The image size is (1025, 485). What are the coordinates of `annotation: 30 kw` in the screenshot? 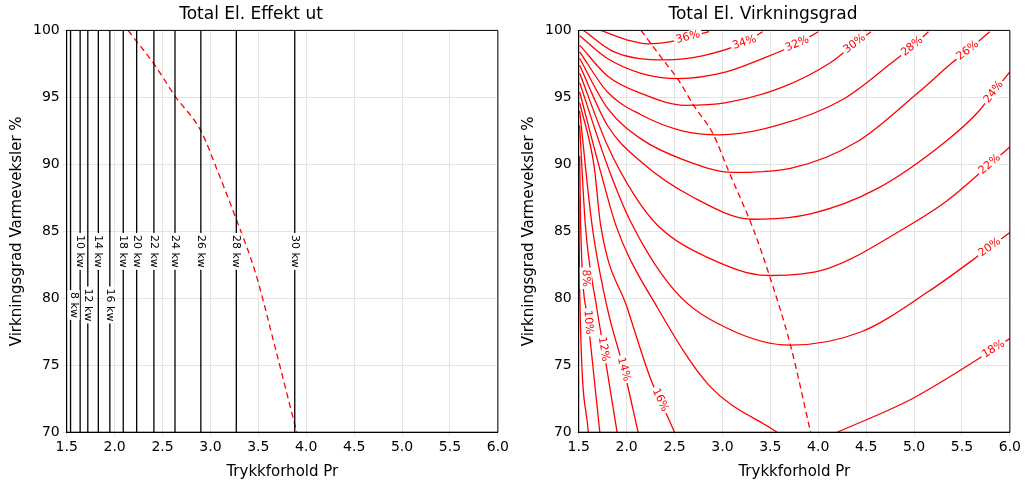 It's located at (295, 251).